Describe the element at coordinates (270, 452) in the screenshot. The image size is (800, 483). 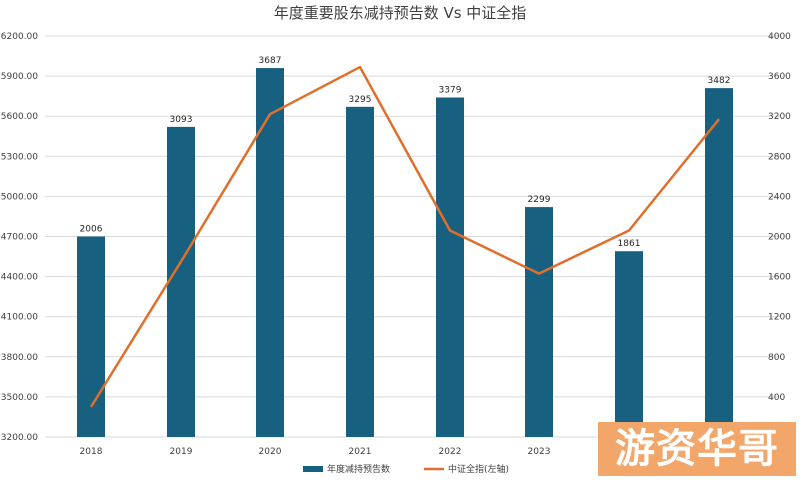
I see `x-tick-label: 2020` at that location.